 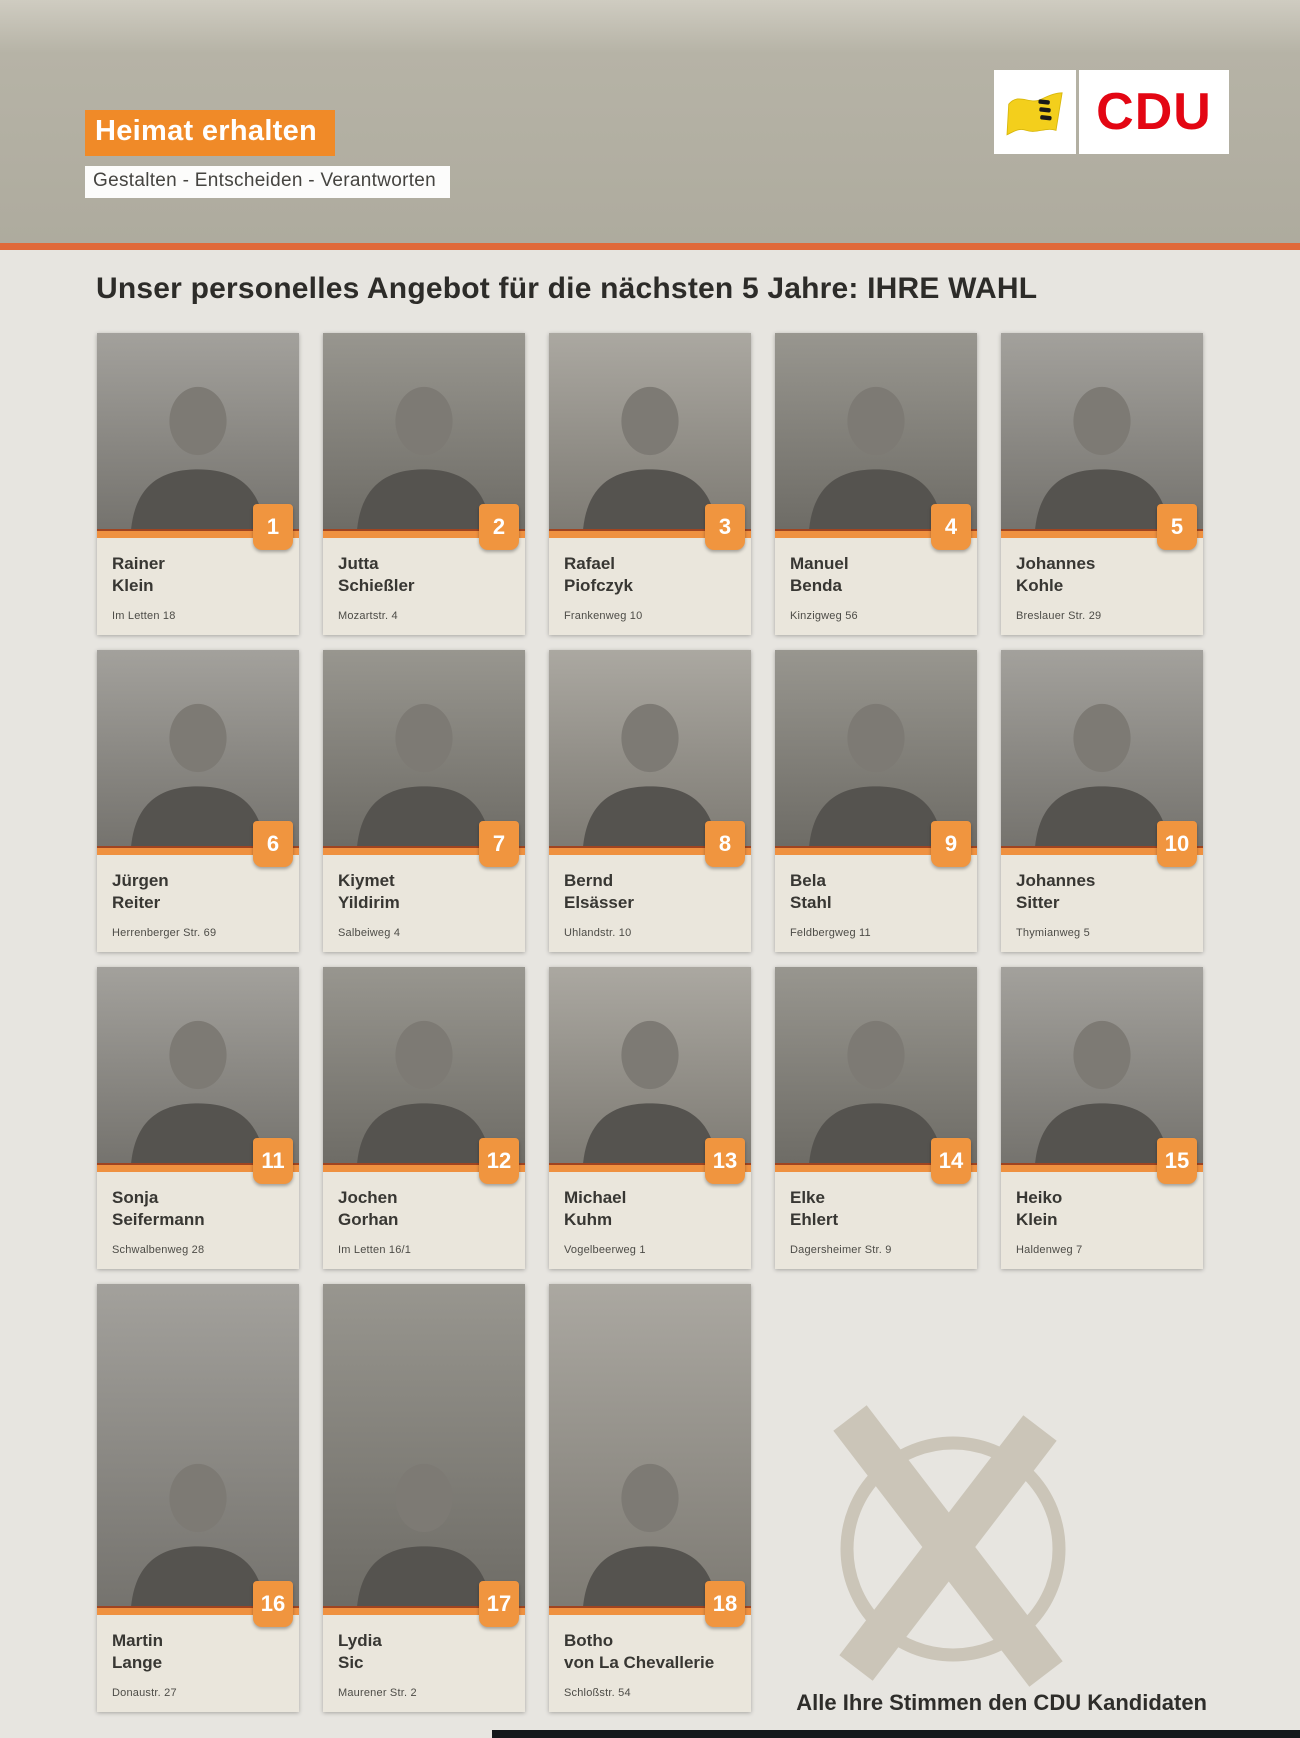 I want to click on candidate-first-name: Lydia, so click(x=360, y=1640).